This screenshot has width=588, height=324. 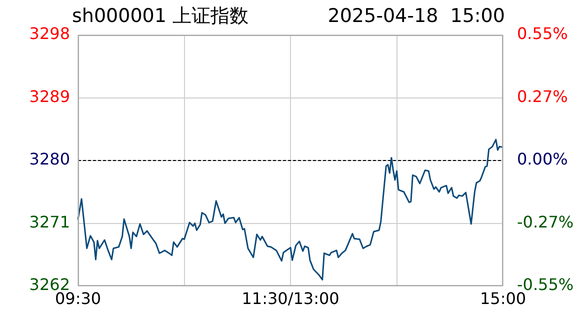 I want to click on chart-title: sh000001 上证指数, so click(x=160, y=15).